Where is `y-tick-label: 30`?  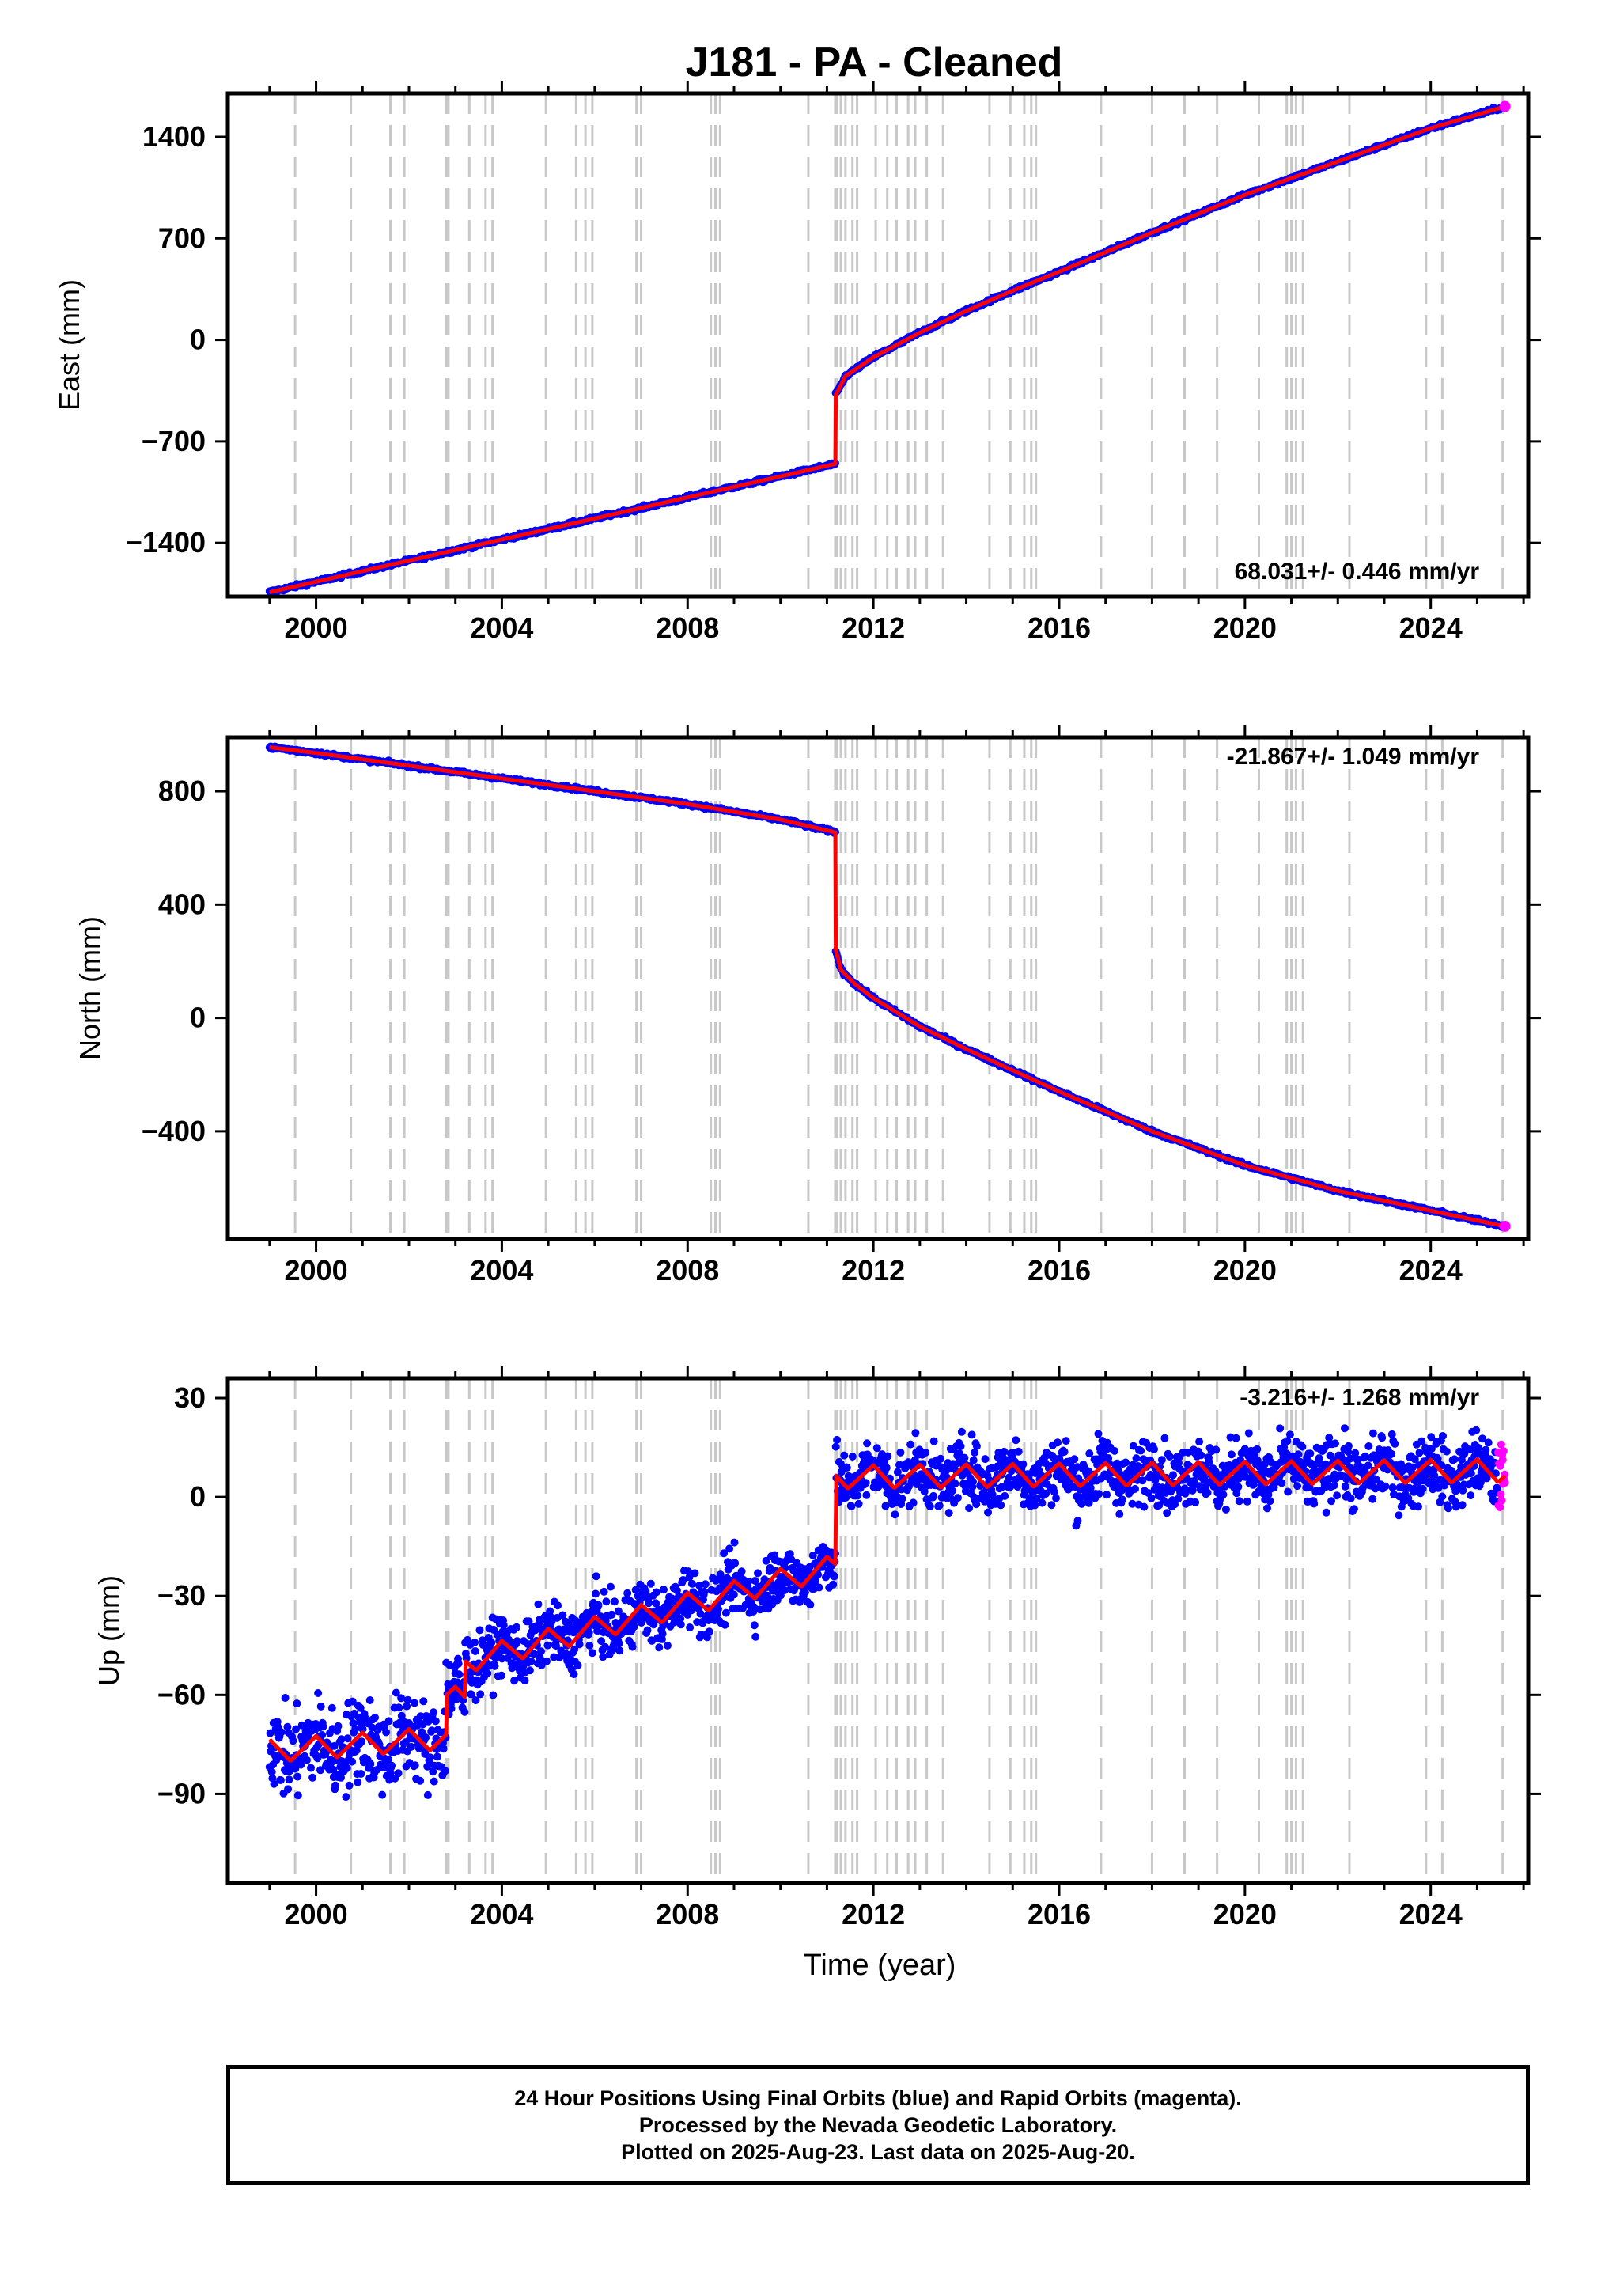 y-tick-label: 30 is located at coordinates (190, 1397).